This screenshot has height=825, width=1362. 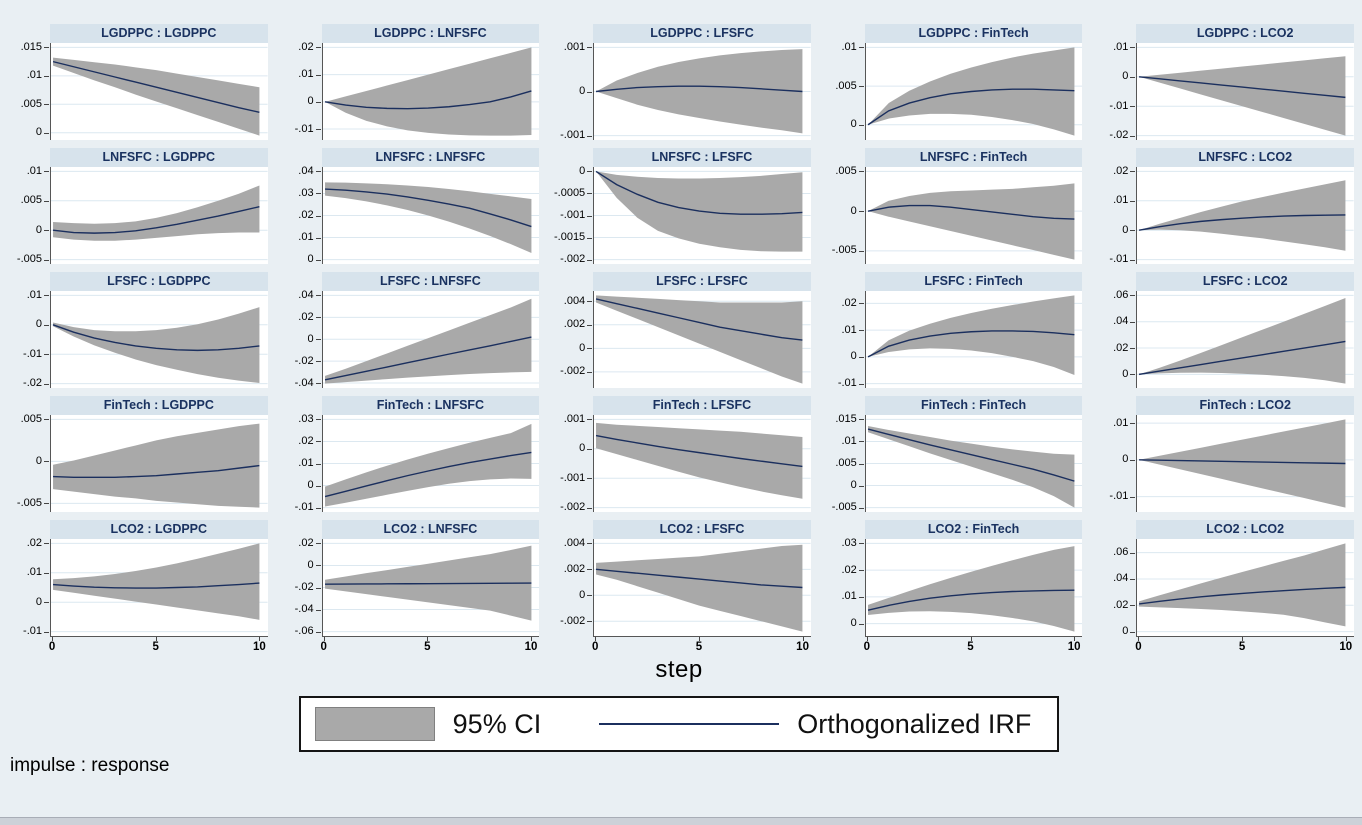 What do you see at coordinates (159, 33) in the screenshot?
I see `plot-title: LGDPPC` at bounding box center [159, 33].